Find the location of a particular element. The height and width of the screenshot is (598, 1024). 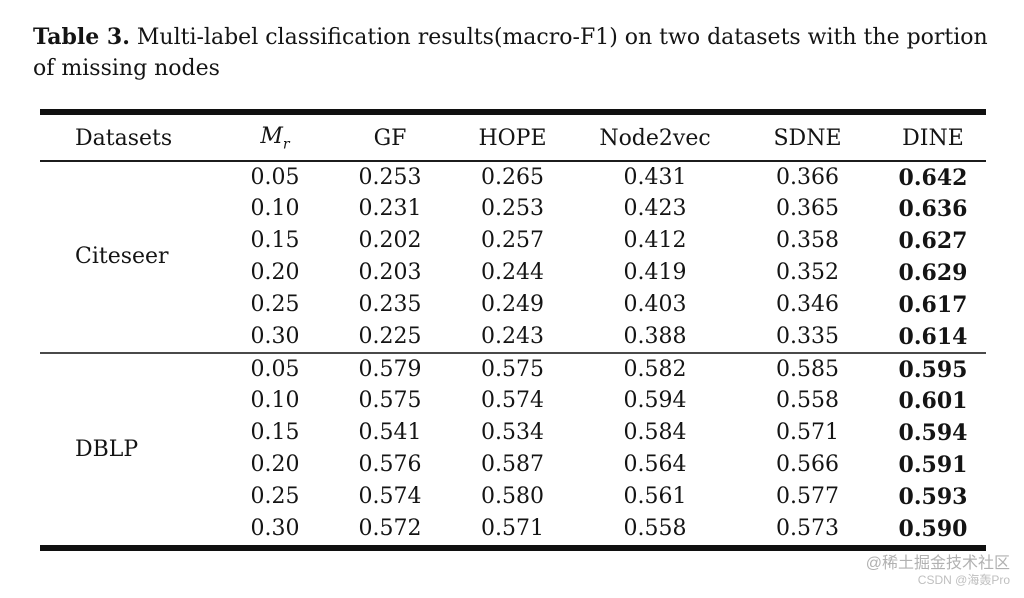

cell-dine: 0.642 is located at coordinates (933, 177).